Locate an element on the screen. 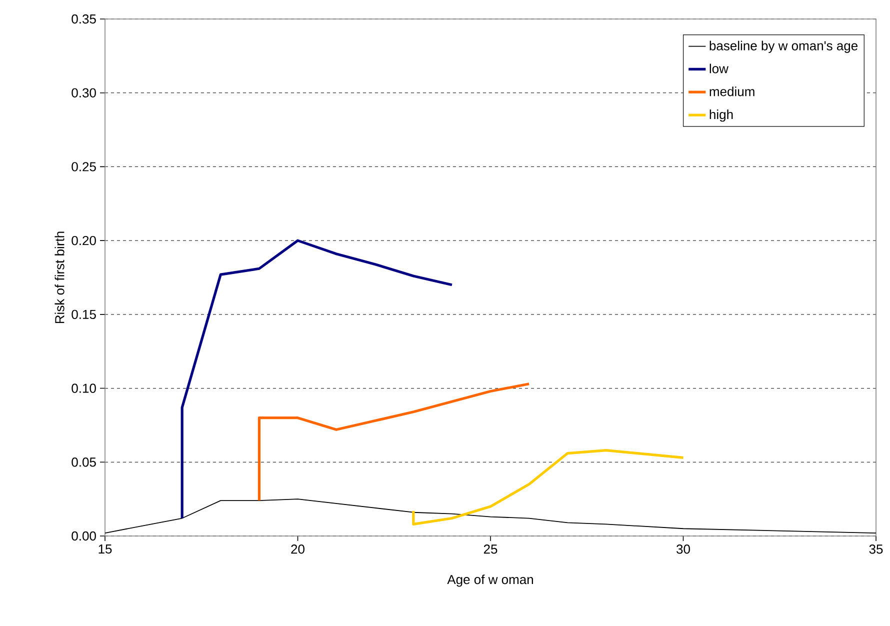  y-tick-label: 0.30 is located at coordinates (84, 93).